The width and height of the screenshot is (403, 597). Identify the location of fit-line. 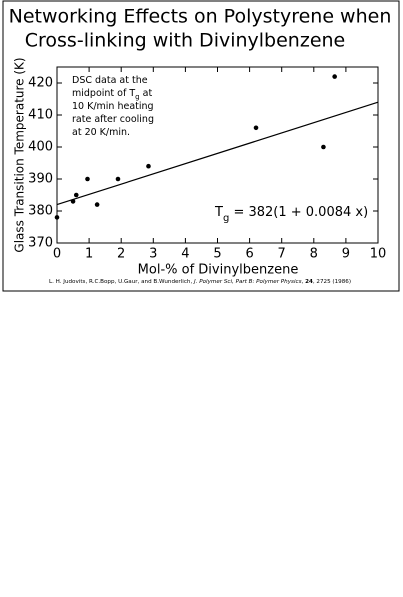
(217, 153).